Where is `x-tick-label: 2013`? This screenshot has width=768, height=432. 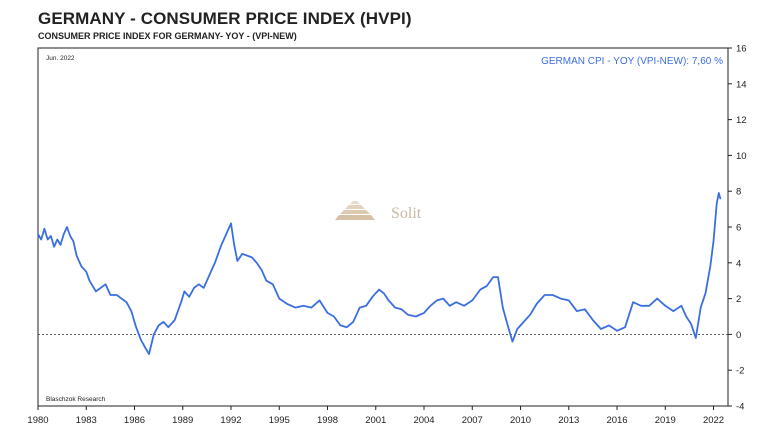
x-tick-label: 2013 is located at coordinates (568, 420).